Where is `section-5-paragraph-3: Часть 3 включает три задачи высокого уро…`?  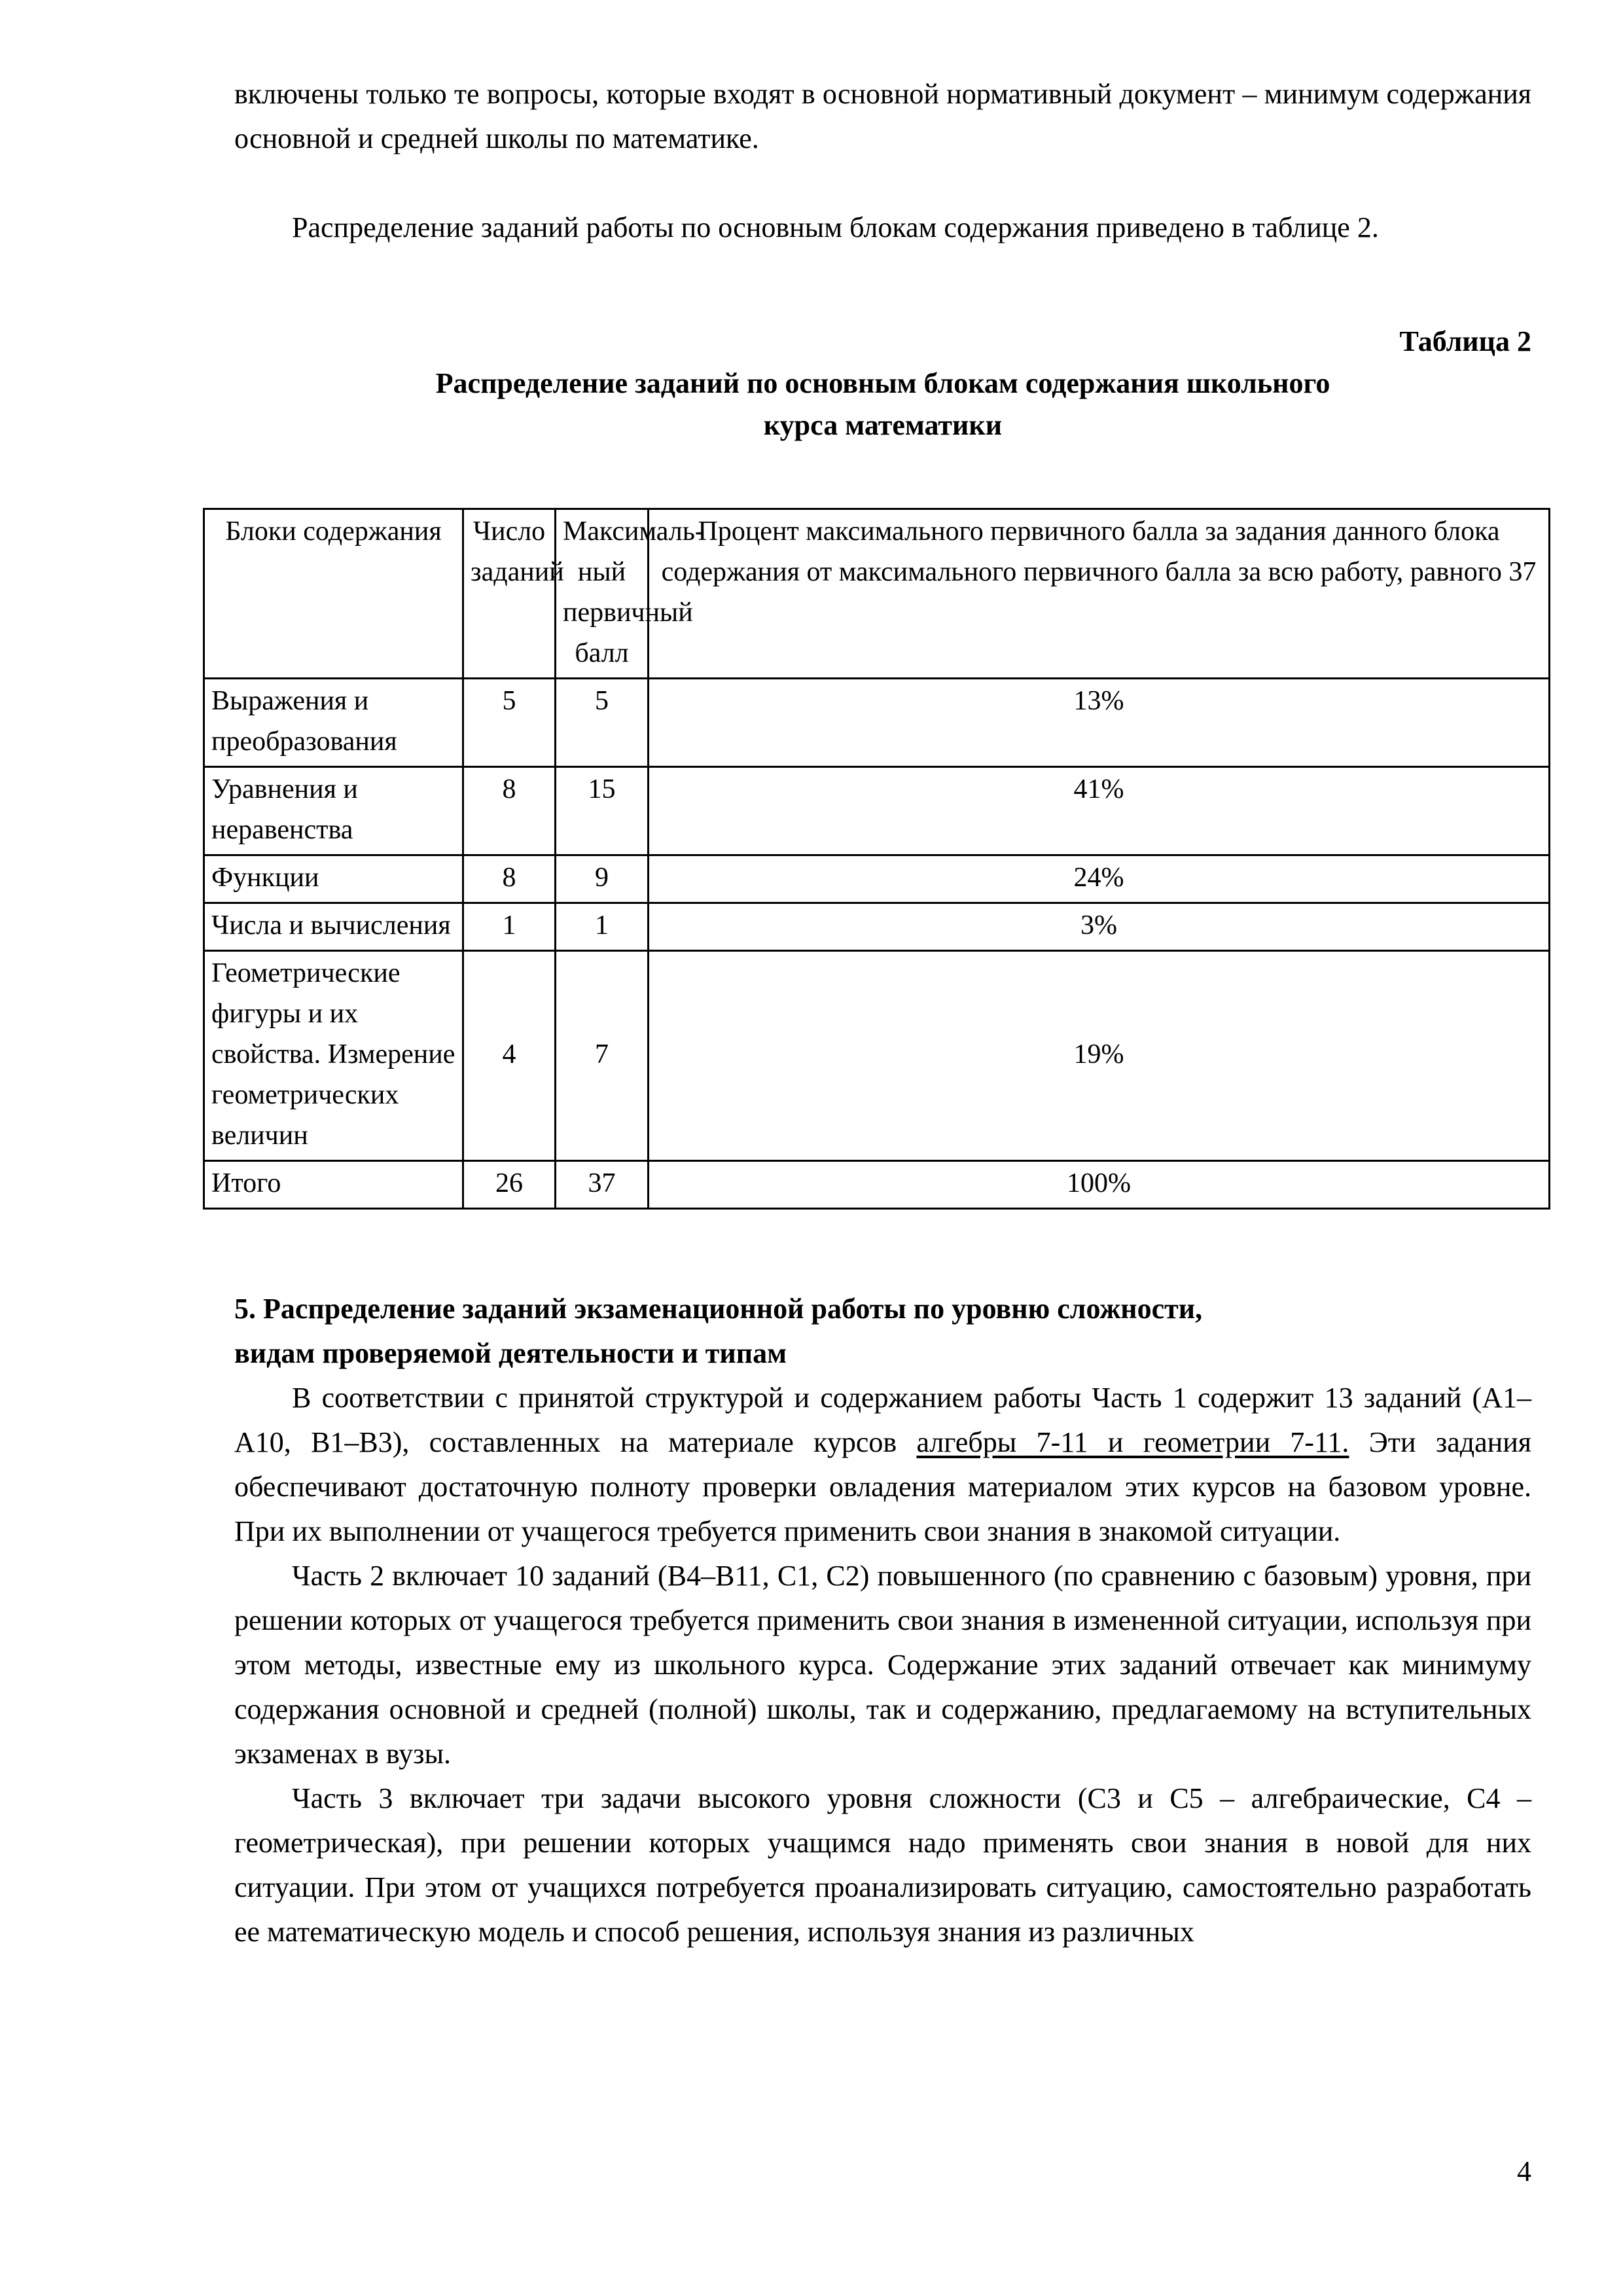 section-5-paragraph-3: Часть 3 включает три задачи высокого уро… is located at coordinates (882, 1865).